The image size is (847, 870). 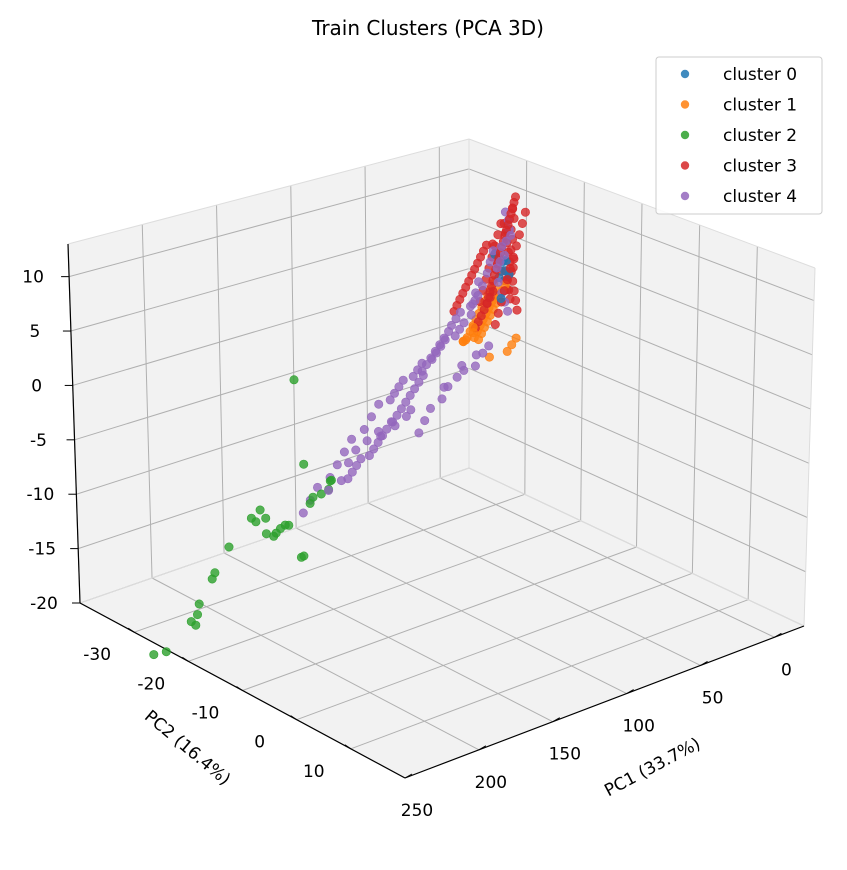 I want to click on x-tick-label: 200, so click(x=491, y=783).